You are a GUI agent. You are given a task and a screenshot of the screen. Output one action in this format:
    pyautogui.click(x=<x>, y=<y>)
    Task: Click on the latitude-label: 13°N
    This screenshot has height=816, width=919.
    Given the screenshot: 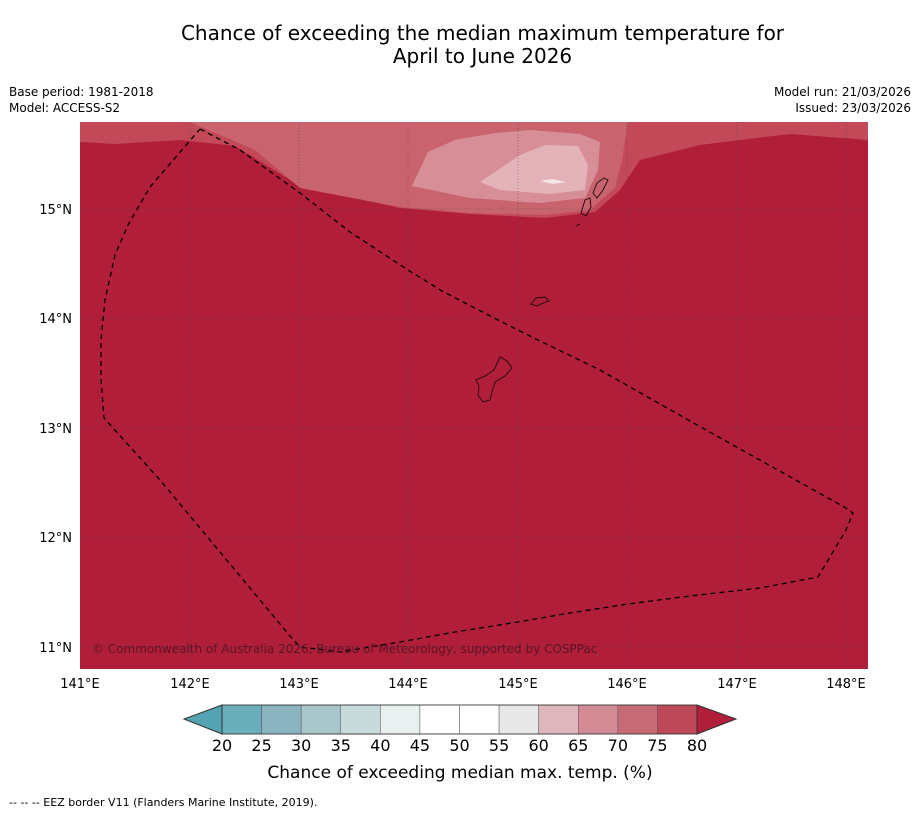 What is the action you would take?
    pyautogui.click(x=55, y=429)
    